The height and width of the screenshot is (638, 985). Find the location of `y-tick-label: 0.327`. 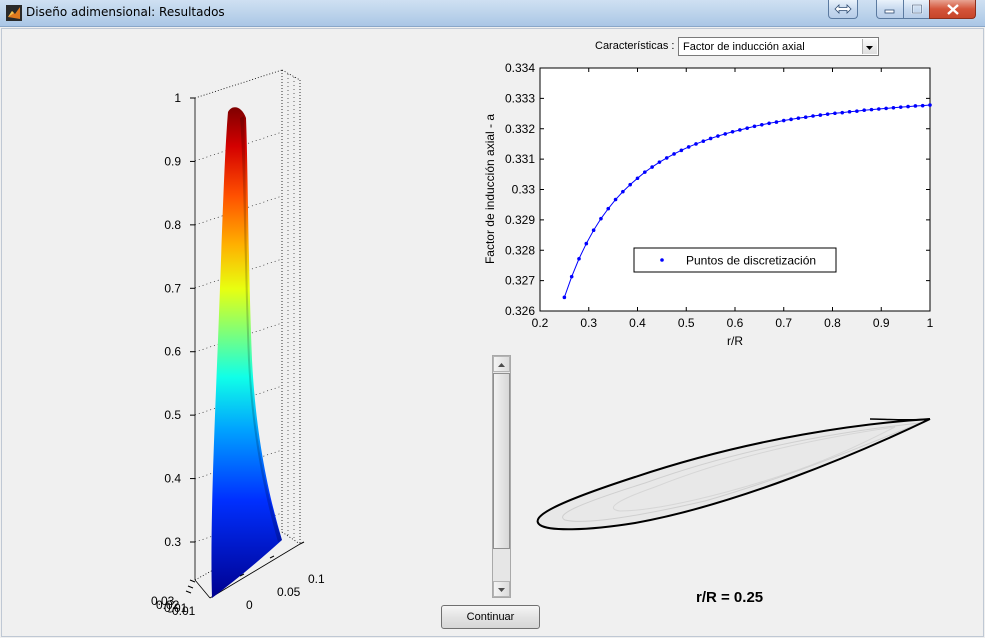

y-tick-label: 0.327 is located at coordinates (520, 281).